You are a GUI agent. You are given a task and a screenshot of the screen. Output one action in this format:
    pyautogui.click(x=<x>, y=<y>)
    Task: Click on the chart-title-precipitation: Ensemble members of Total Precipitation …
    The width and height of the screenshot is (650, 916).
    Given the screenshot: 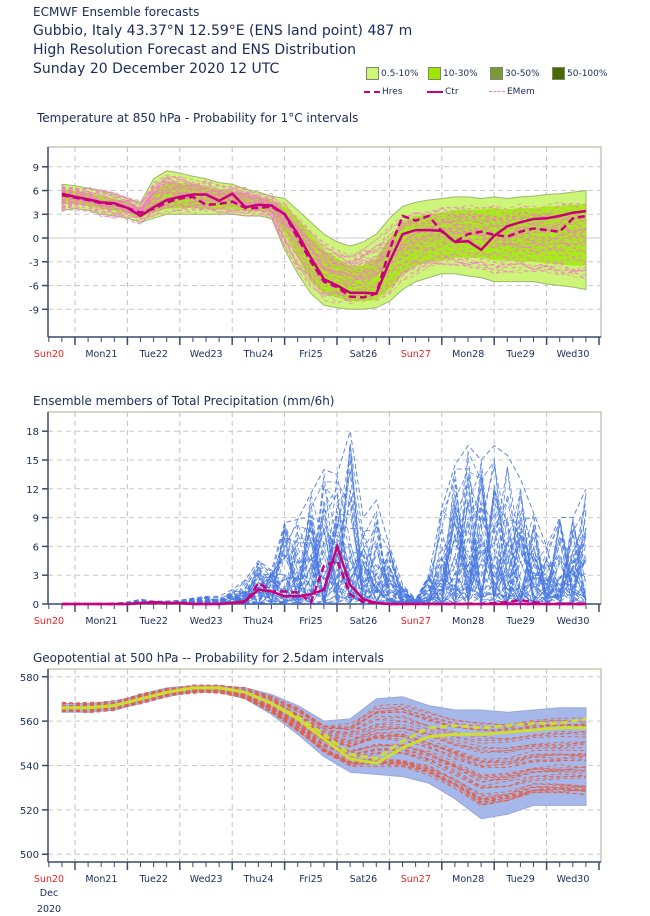 What is the action you would take?
    pyautogui.click(x=184, y=401)
    